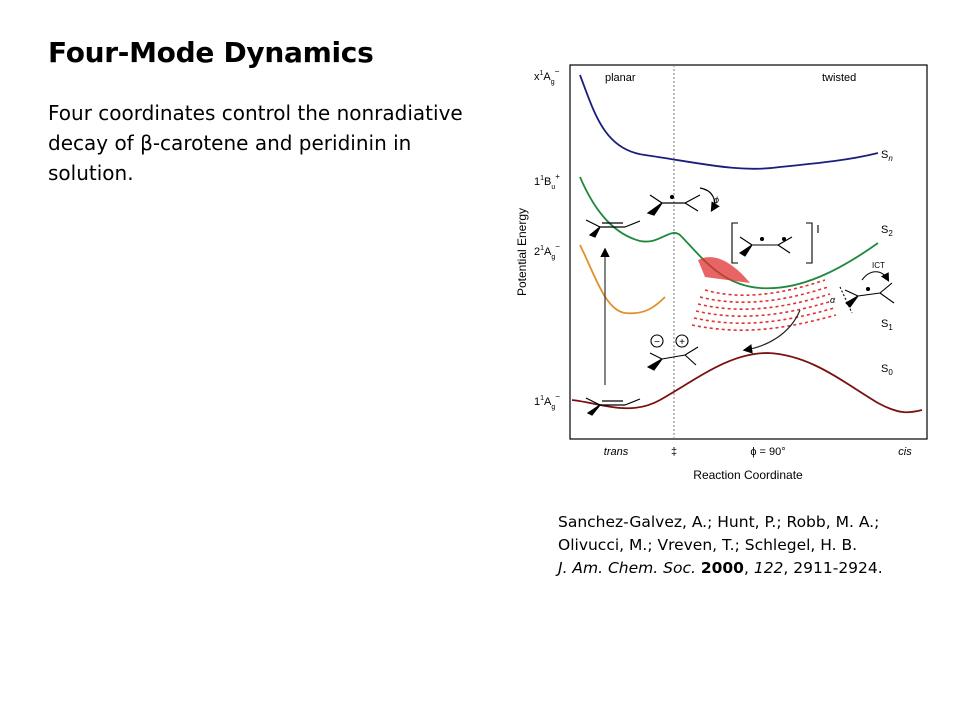 The width and height of the screenshot is (960, 720). Describe the element at coordinates (771, 331) in the screenshot. I see `decay-arrow` at that location.